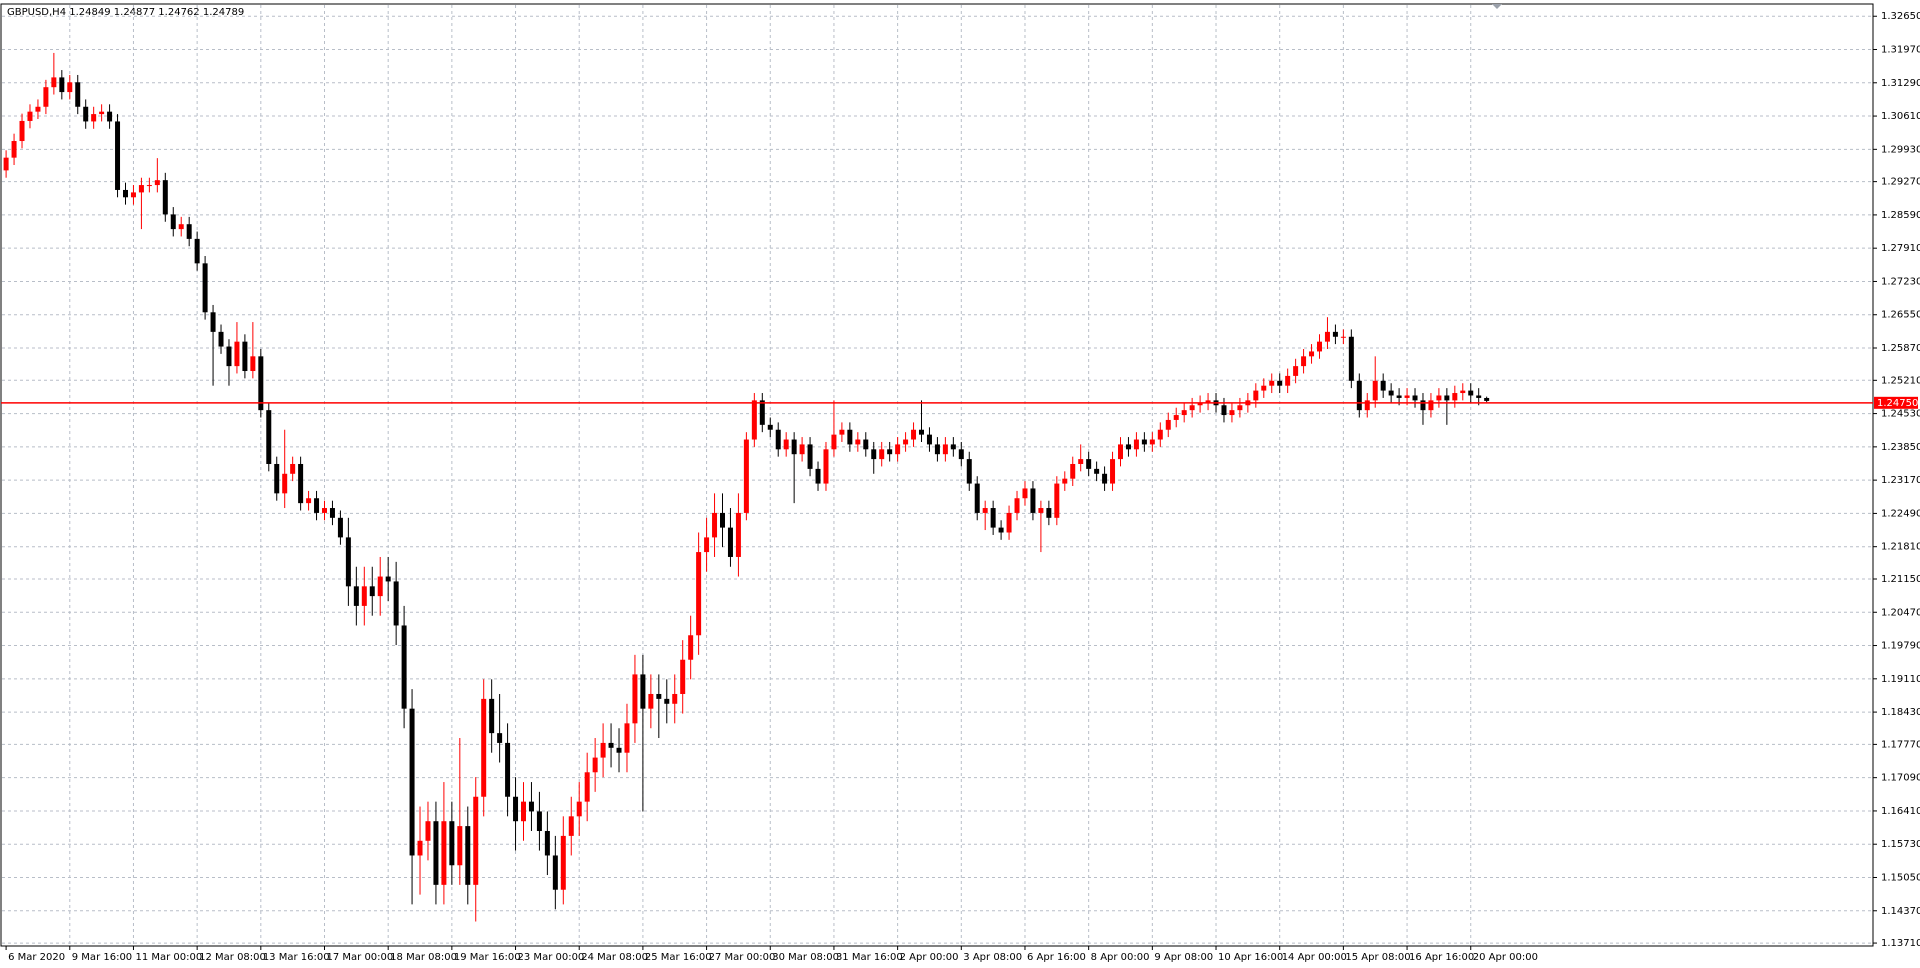 This screenshot has height=968, width=1920. I want to click on x-tick-label: 6 Mar 2020, so click(36, 957).